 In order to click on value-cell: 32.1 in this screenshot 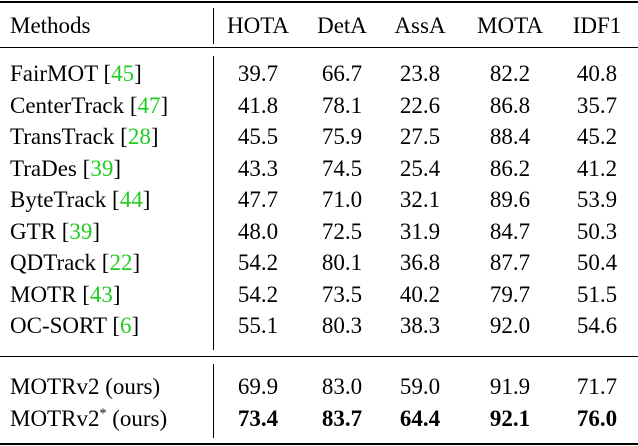, I will do `click(420, 199)`.